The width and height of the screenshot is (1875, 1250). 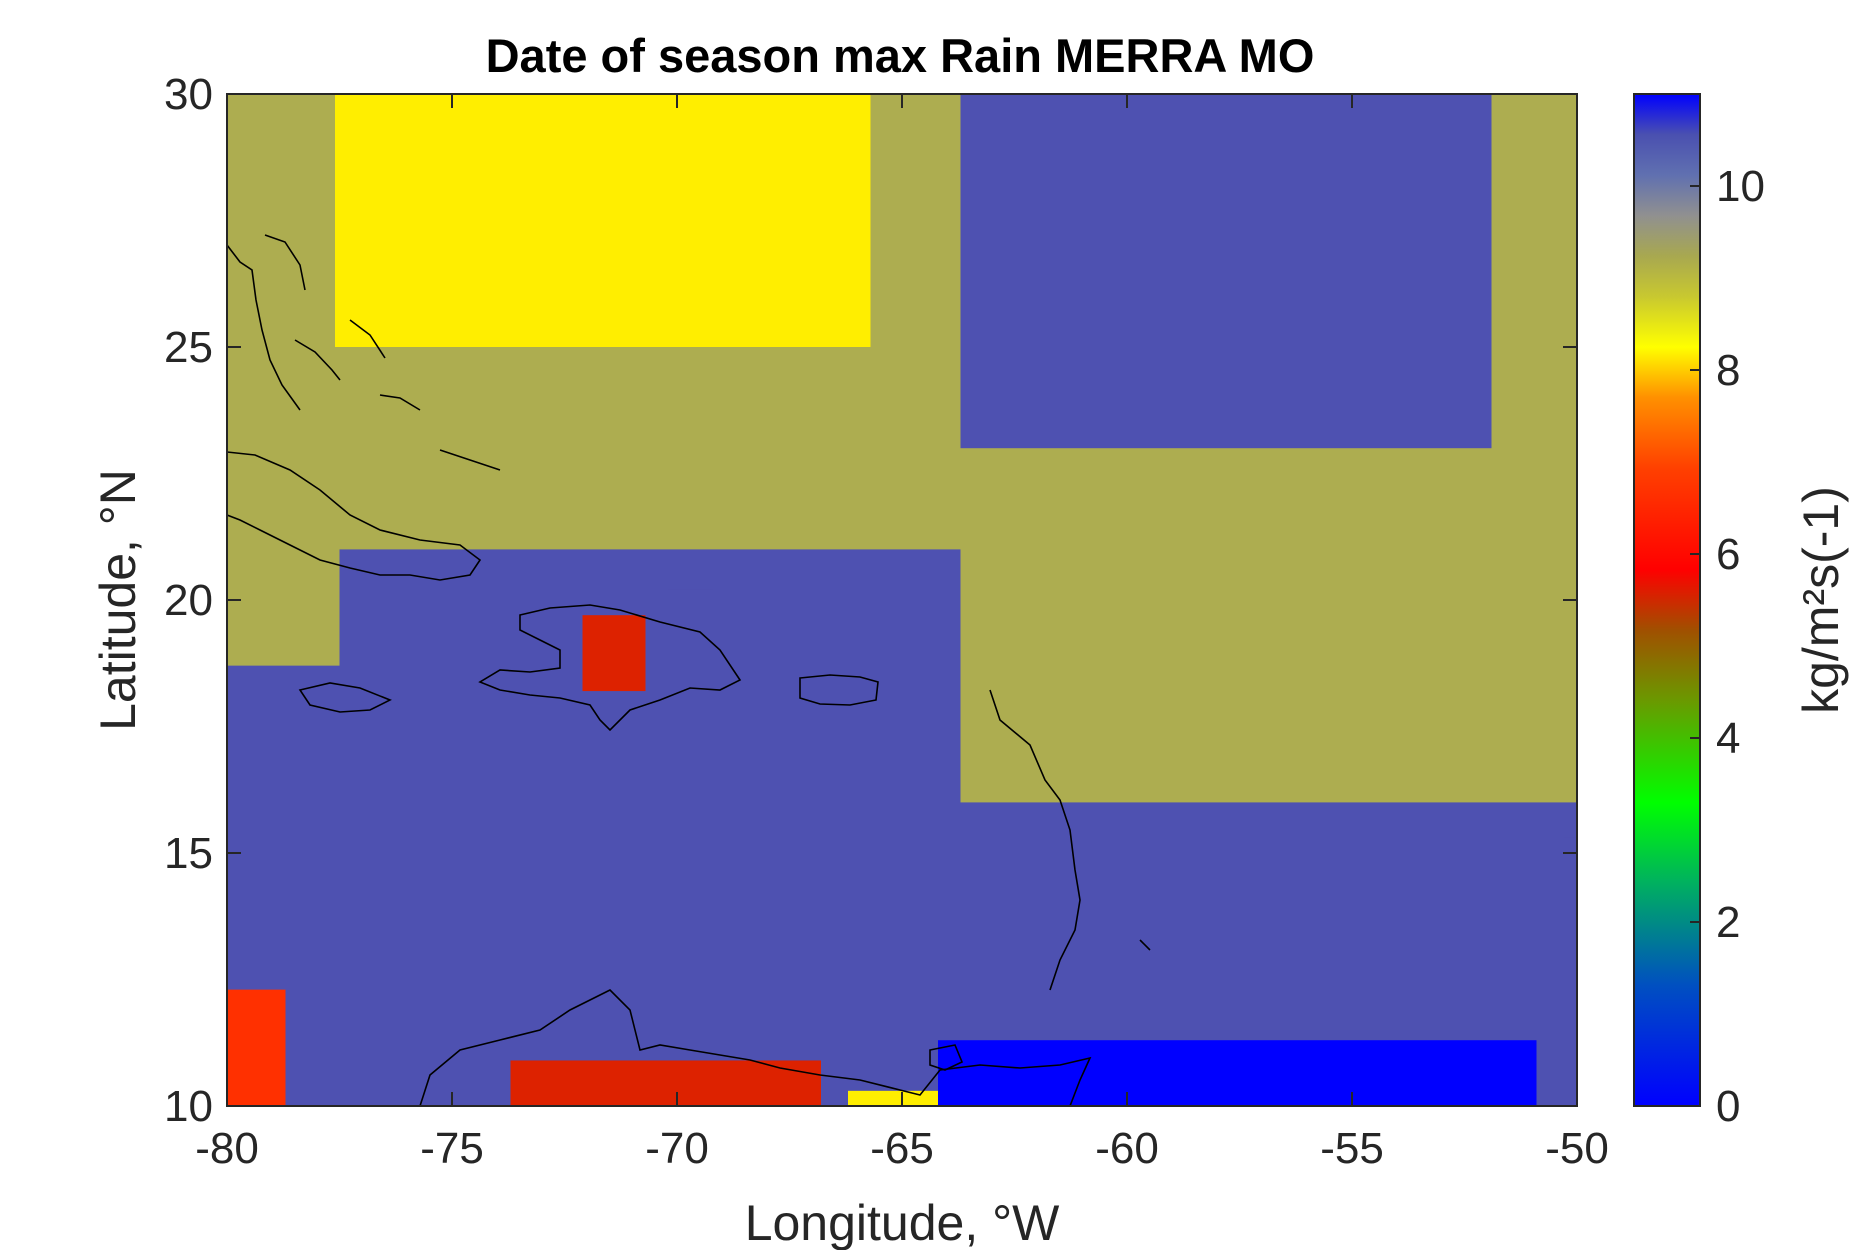 What do you see at coordinates (902, 1148) in the screenshot?
I see `x-tick-label: -65` at bounding box center [902, 1148].